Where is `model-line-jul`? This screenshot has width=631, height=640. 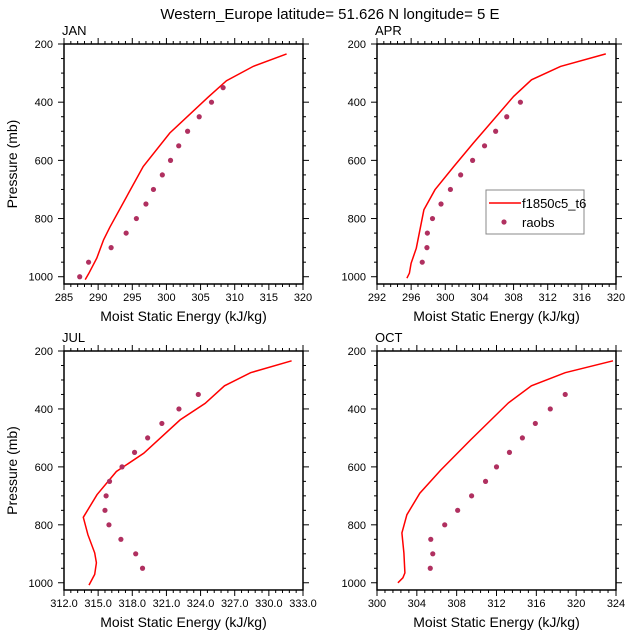
model-line-jul is located at coordinates (187, 473).